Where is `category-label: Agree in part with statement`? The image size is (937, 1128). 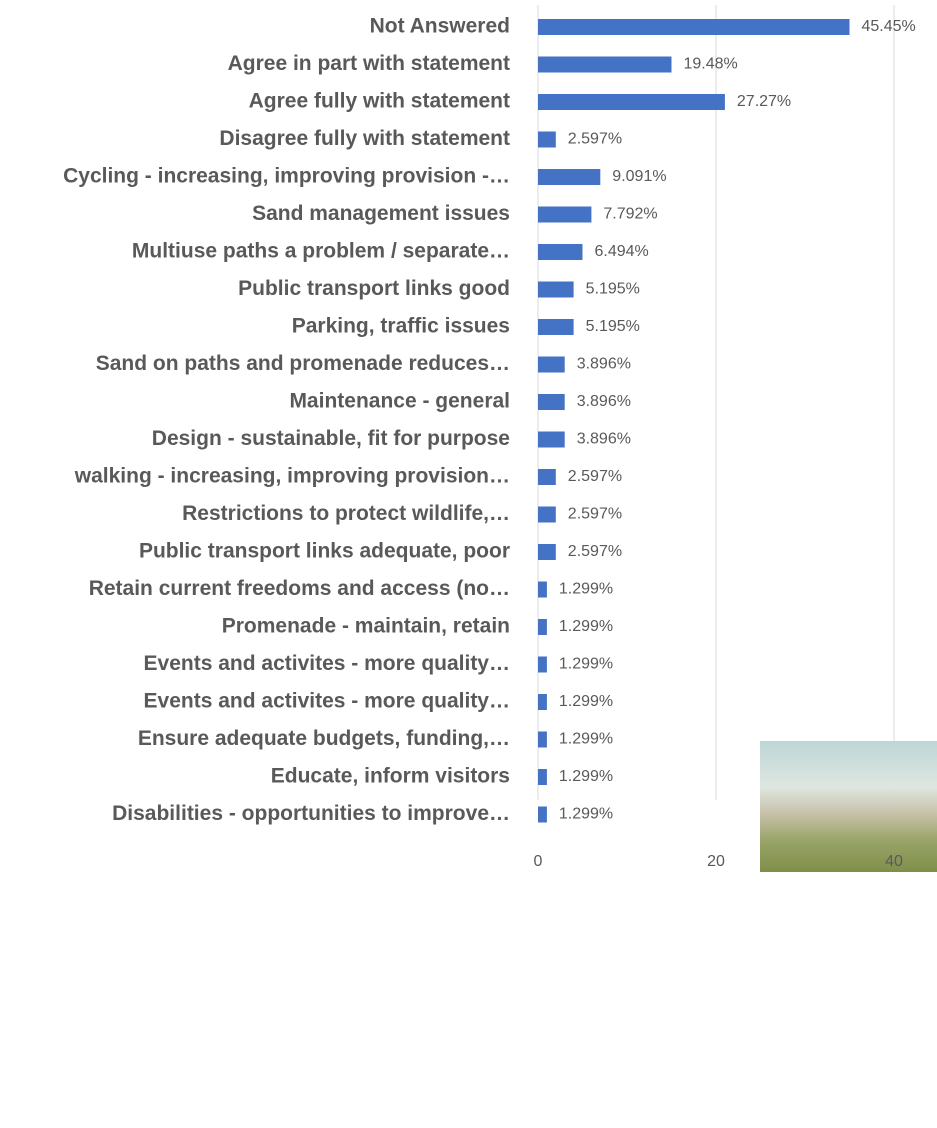 category-label: Agree in part with statement is located at coordinates (369, 63).